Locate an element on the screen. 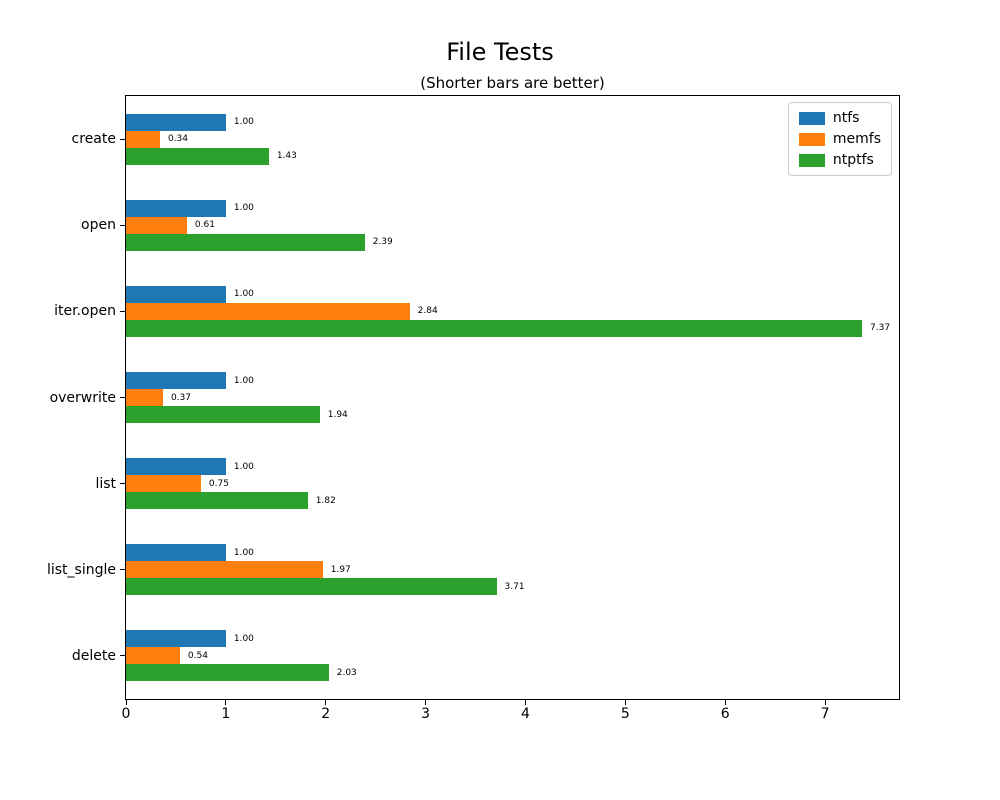  bar-value-label: 0.75 is located at coordinates (218, 483).